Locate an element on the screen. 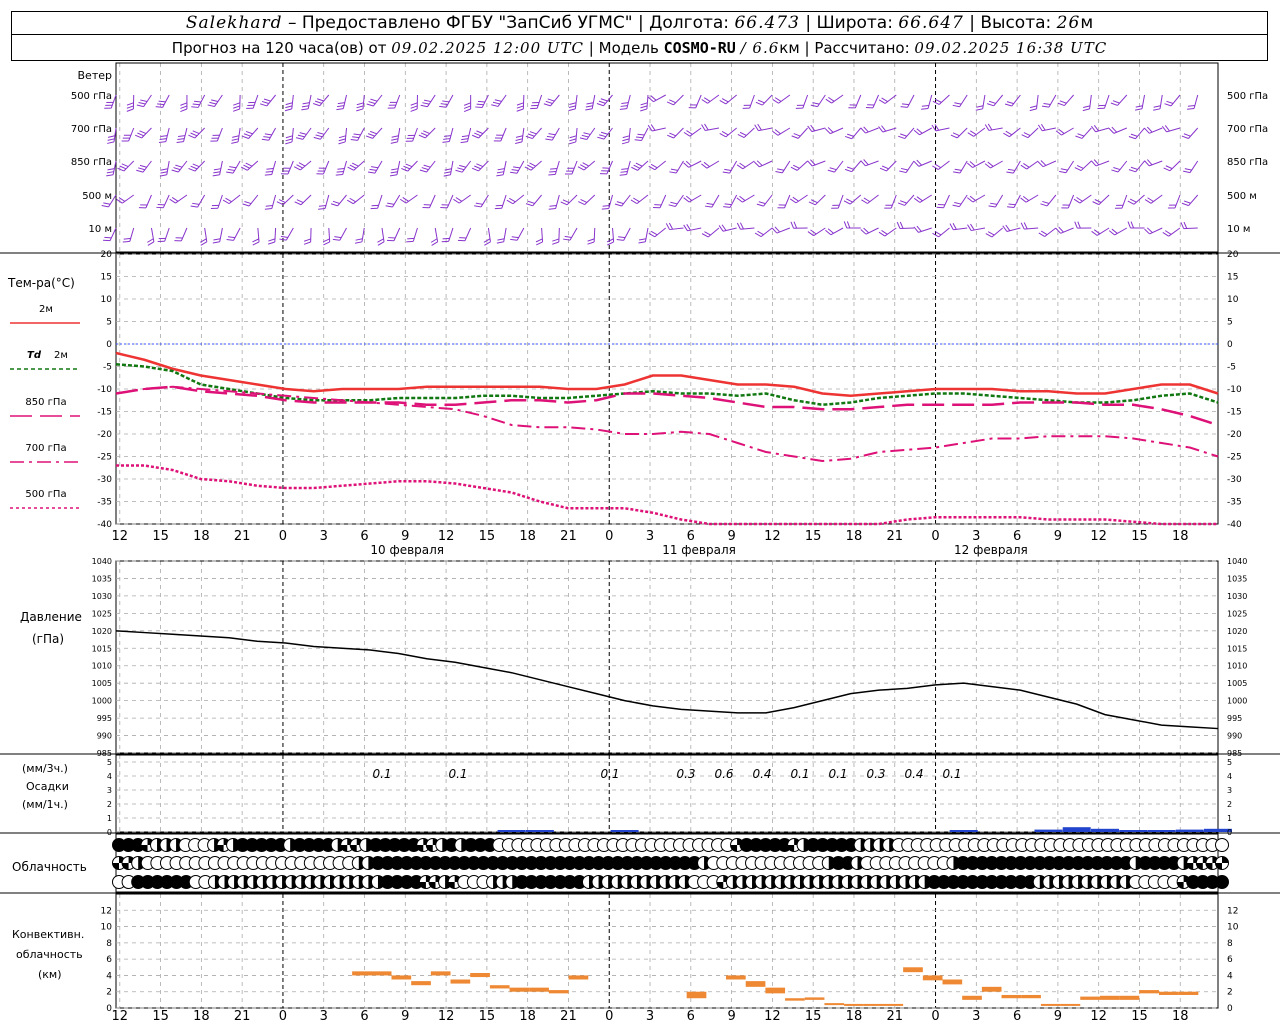  conv-tick-label: 0 is located at coordinates (109, 1009).